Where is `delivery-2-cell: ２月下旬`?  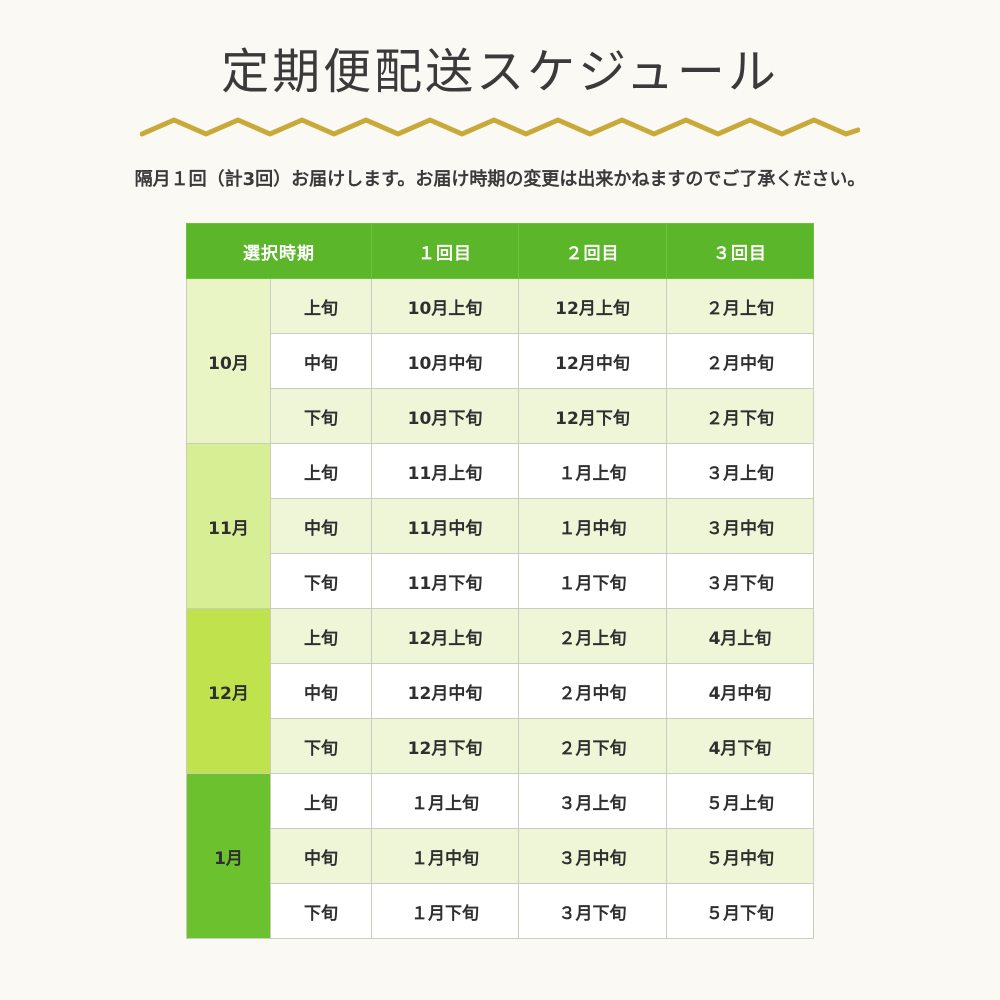
delivery-2-cell: ２月下旬 is located at coordinates (592, 746).